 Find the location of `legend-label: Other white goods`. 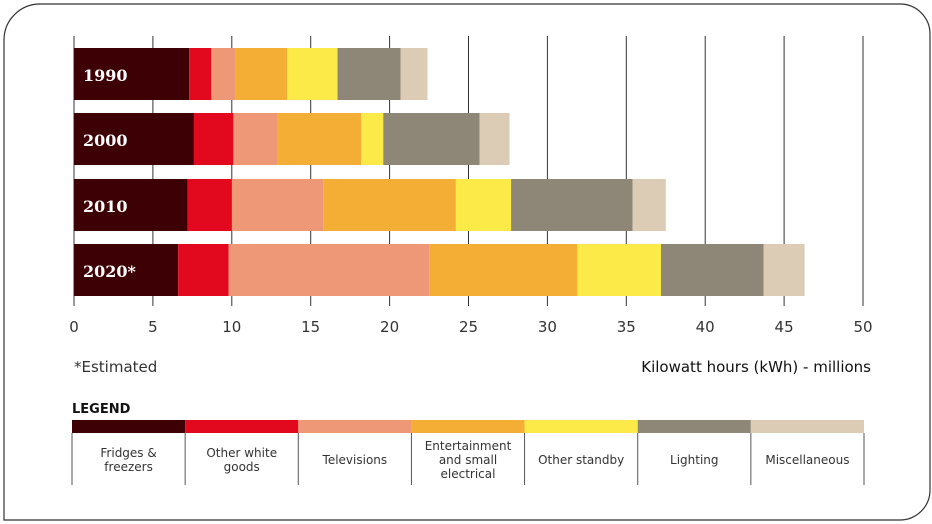

legend-label: Other white goods is located at coordinates (241, 460).